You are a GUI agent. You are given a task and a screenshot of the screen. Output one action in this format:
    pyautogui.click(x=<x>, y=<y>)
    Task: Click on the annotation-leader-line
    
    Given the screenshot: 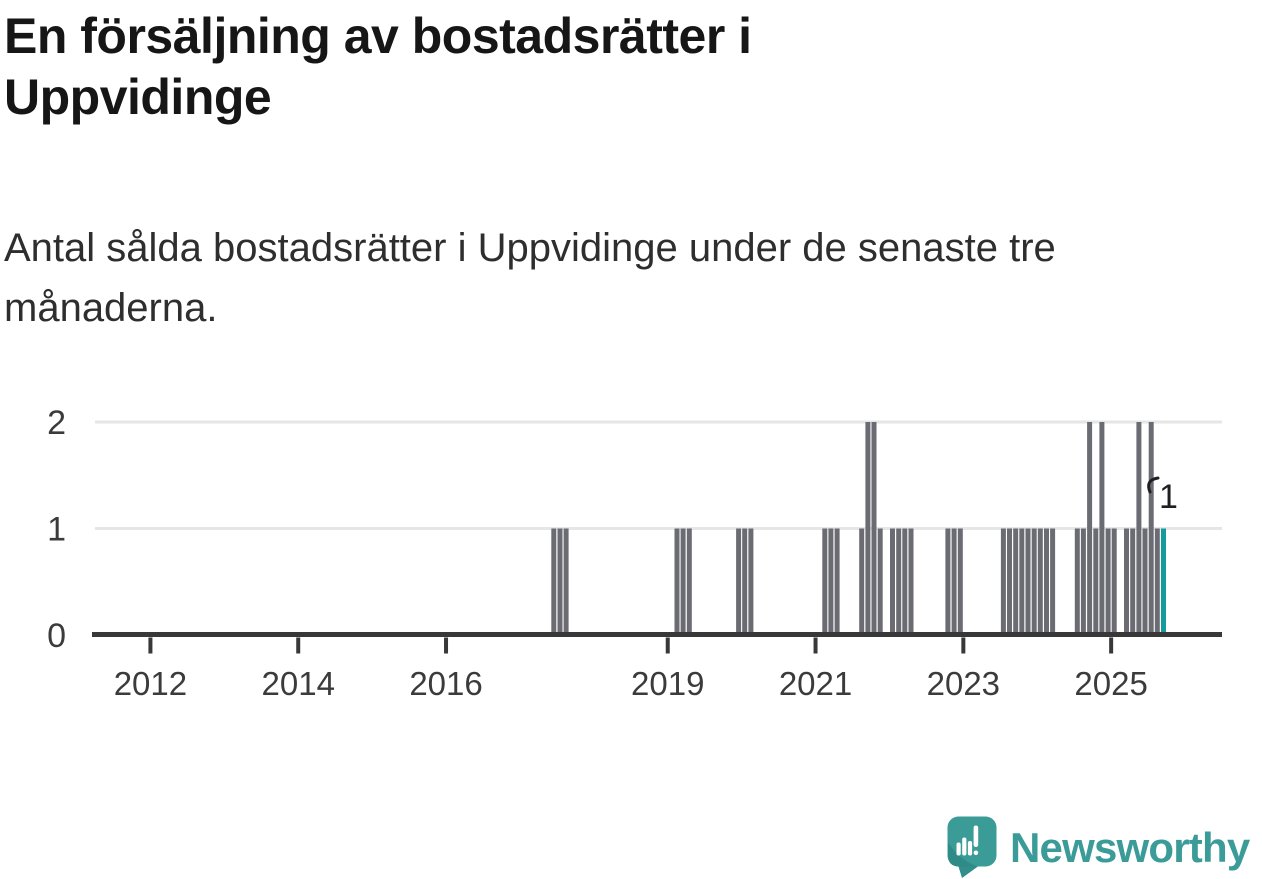 What is the action you would take?
    pyautogui.click(x=1153, y=485)
    